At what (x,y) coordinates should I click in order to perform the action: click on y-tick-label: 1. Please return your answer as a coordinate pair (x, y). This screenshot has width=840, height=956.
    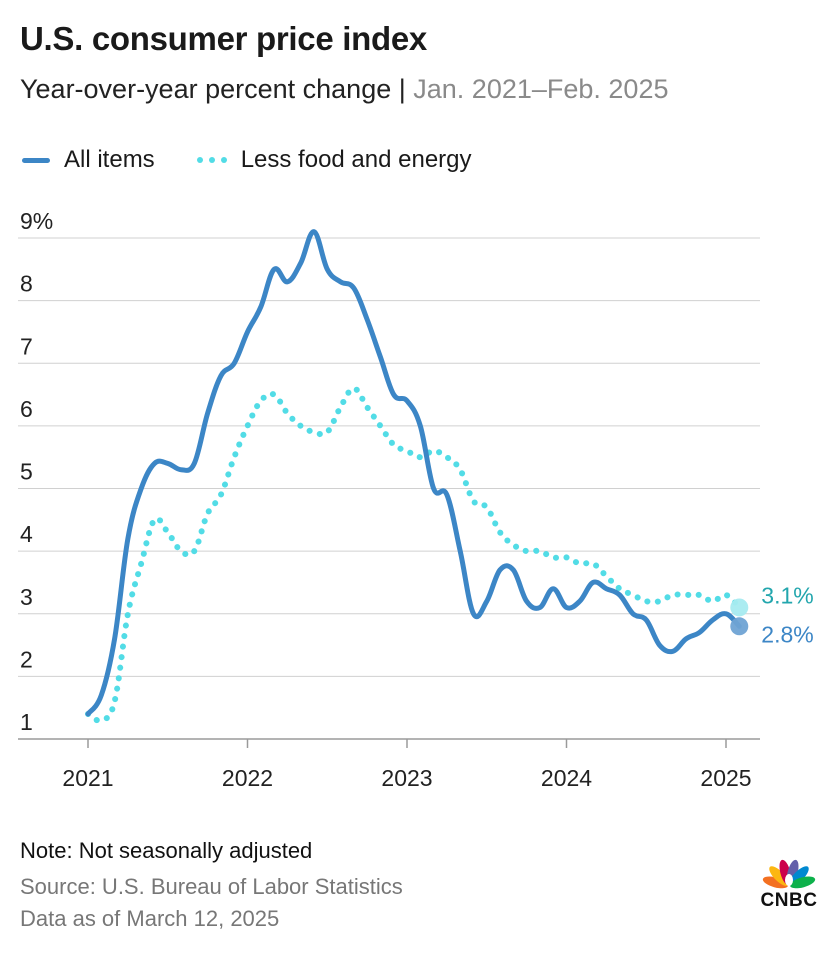
    Looking at the image, I should click on (26, 722).